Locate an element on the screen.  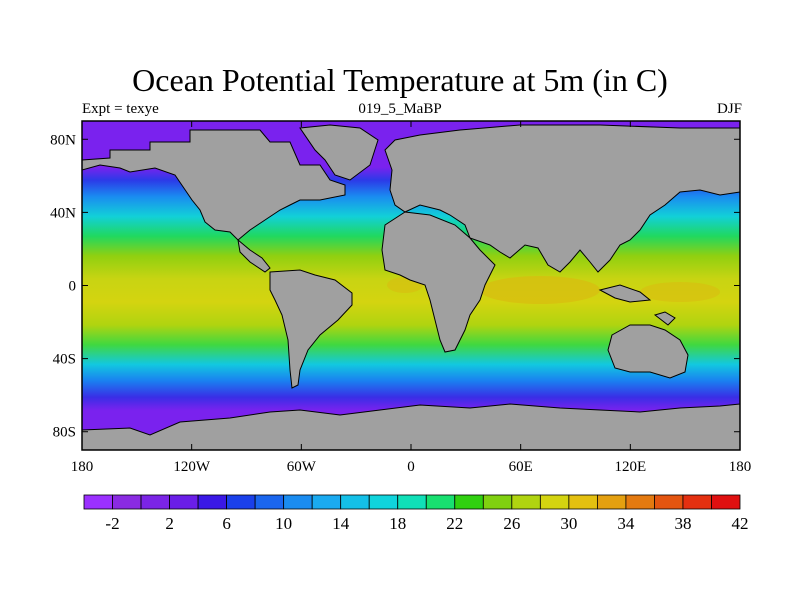
y-tick-label: 40N is located at coordinates (63, 213).